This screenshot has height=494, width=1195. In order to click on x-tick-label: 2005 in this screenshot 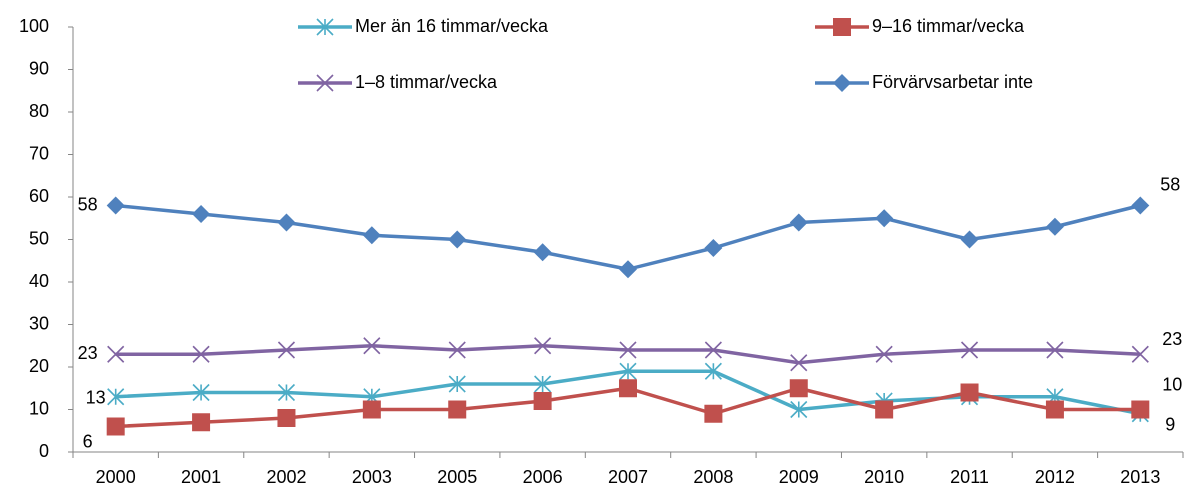, I will do `click(457, 477)`.